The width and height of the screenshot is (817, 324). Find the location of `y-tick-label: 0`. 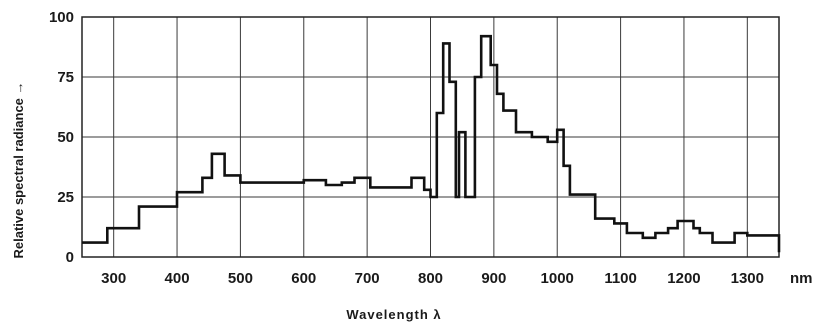

y-tick-label: 0 is located at coordinates (70, 257).